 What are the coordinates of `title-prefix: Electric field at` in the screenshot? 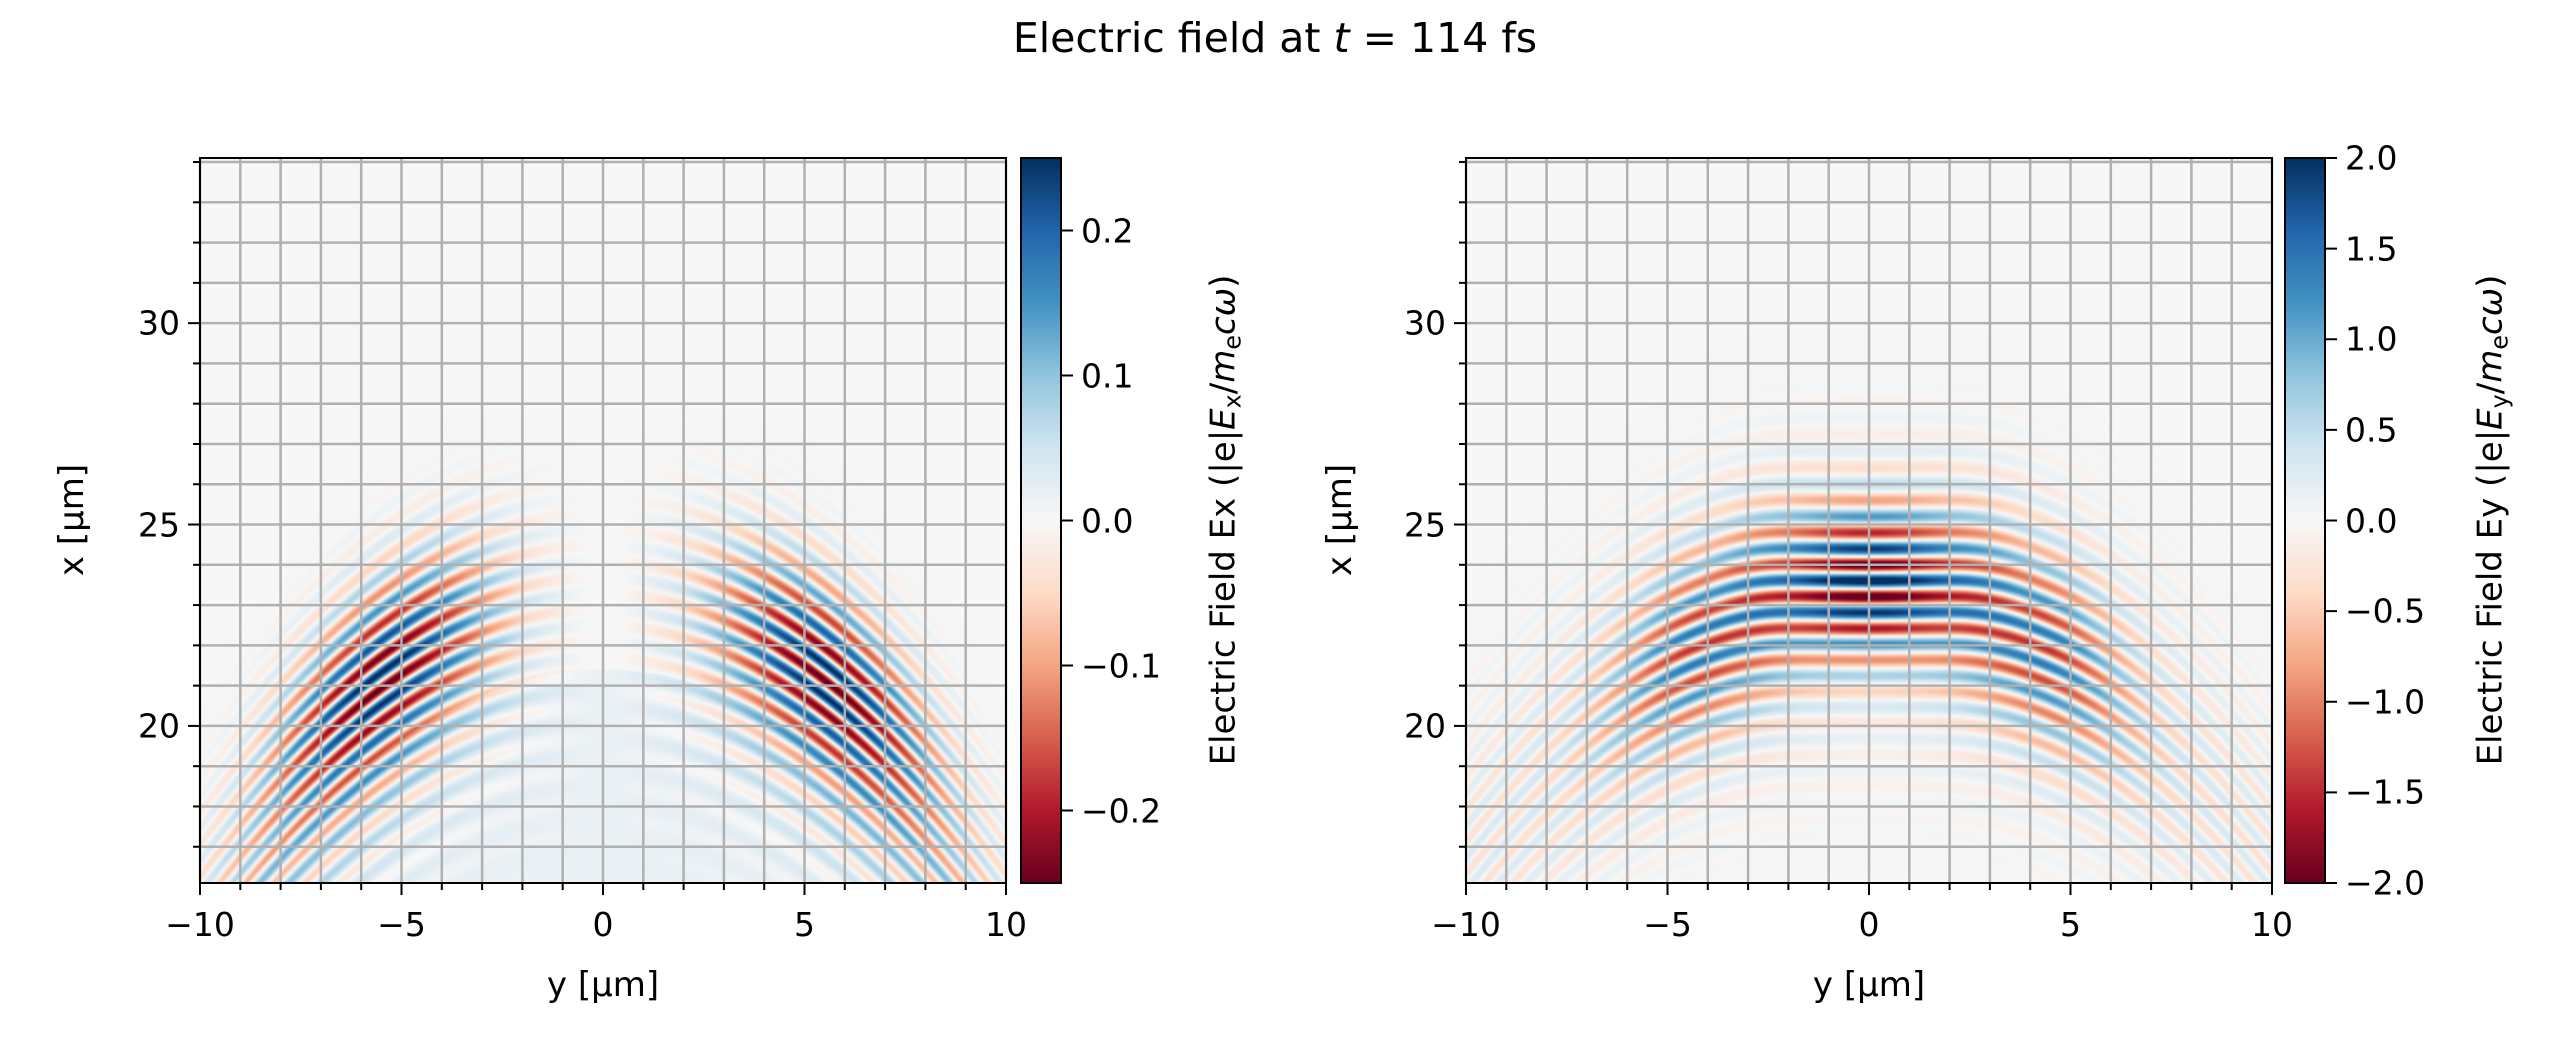 It's located at (1173, 38).